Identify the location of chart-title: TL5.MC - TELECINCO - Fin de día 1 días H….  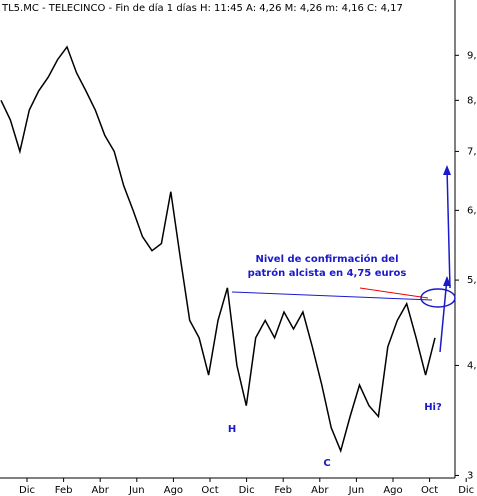
(202, 8).